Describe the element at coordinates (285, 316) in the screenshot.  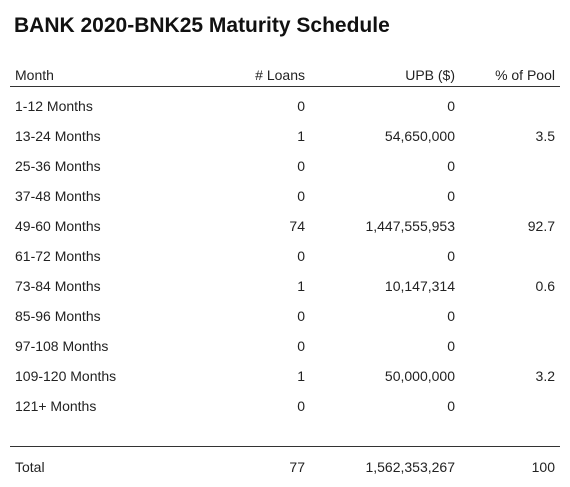
I see `table-row: 85-96 Months 0 0` at that location.